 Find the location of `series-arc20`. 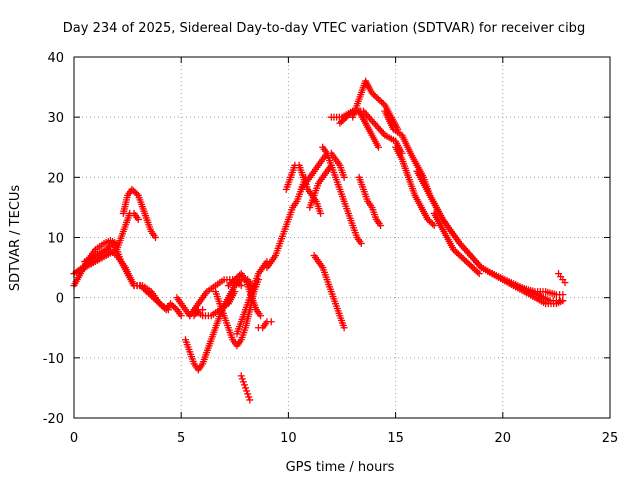

series-arc20 is located at coordinates (342, 195).